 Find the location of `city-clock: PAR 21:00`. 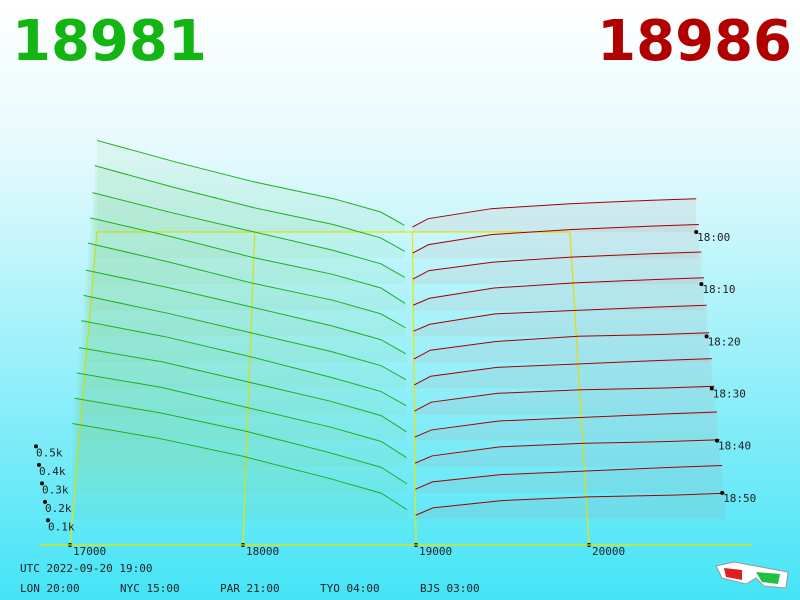

city-clock: PAR 21:00 is located at coordinates (250, 588).